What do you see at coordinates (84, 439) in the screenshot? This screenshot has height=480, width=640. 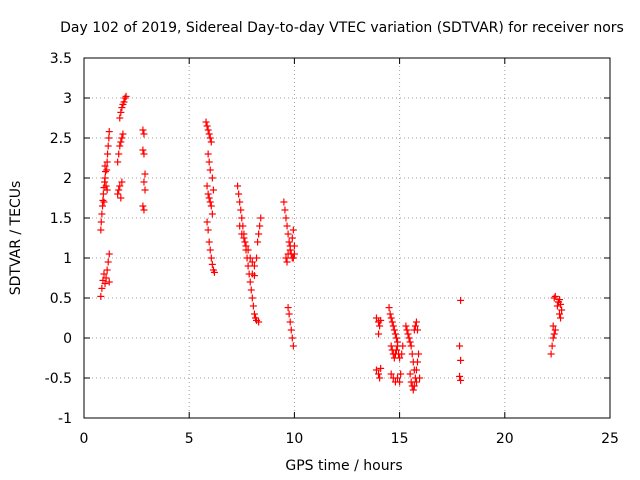 I see `x-tick-label: 0` at bounding box center [84, 439].